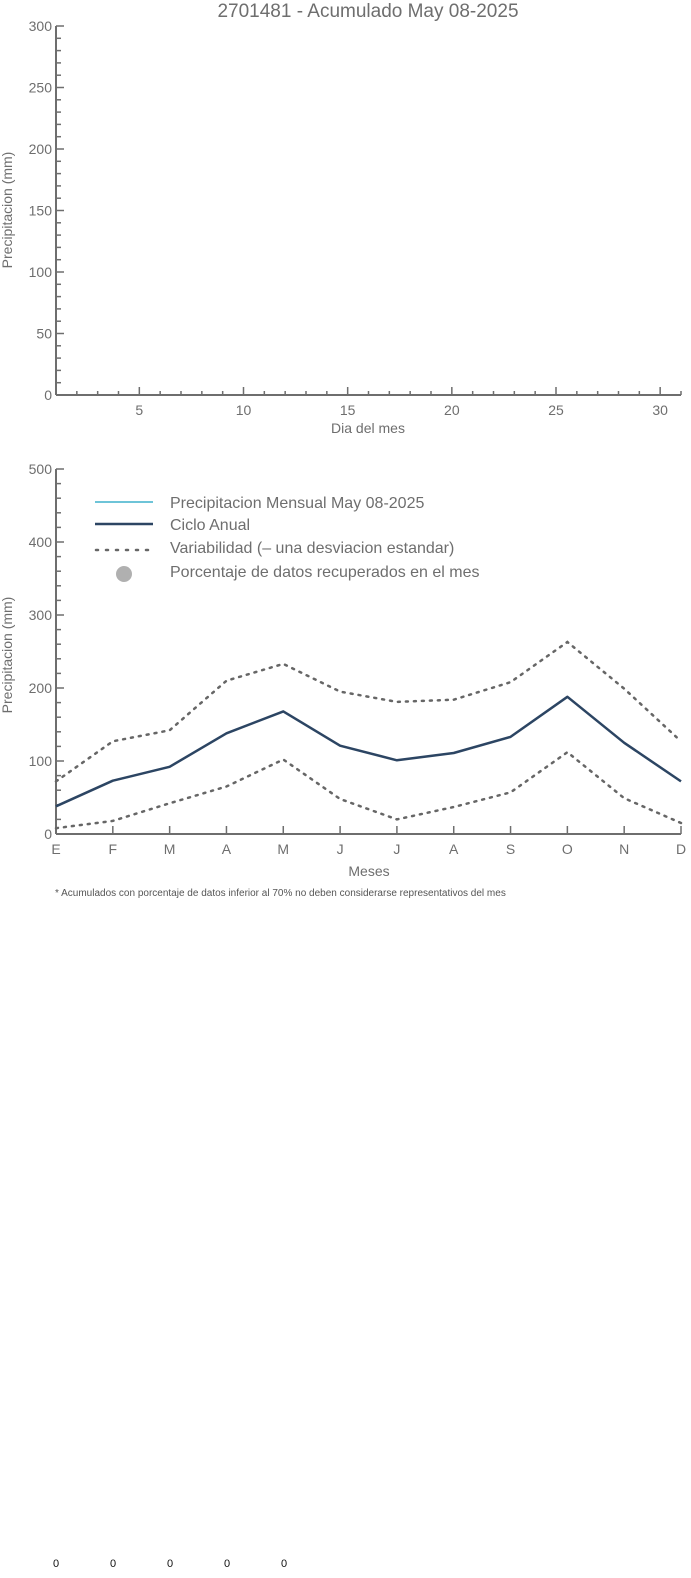  Describe the element at coordinates (210, 525) in the screenshot. I see `legend-label: Ciclo Anual` at that location.